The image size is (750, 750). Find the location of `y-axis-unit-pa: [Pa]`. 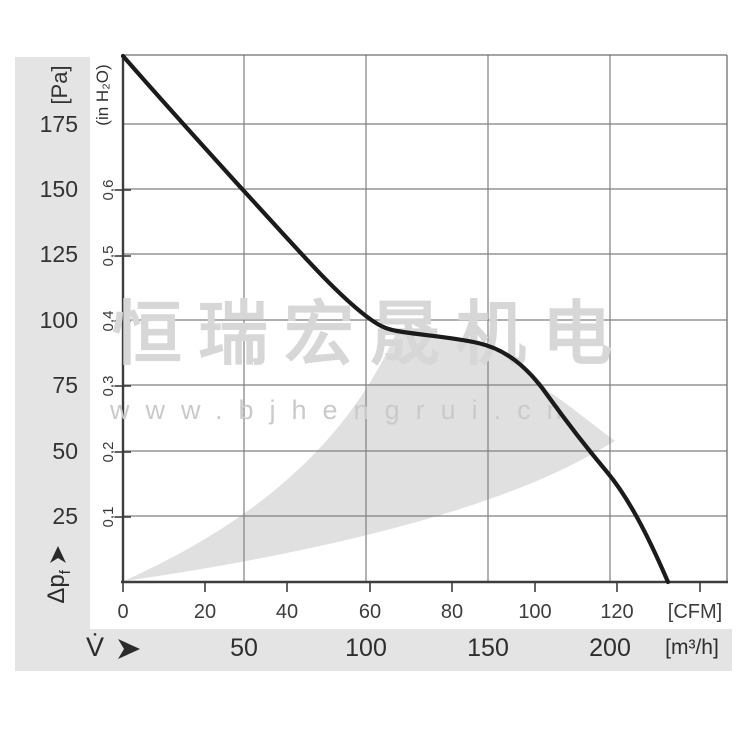

y-axis-unit-pa: [Pa] is located at coordinates (59, 85).